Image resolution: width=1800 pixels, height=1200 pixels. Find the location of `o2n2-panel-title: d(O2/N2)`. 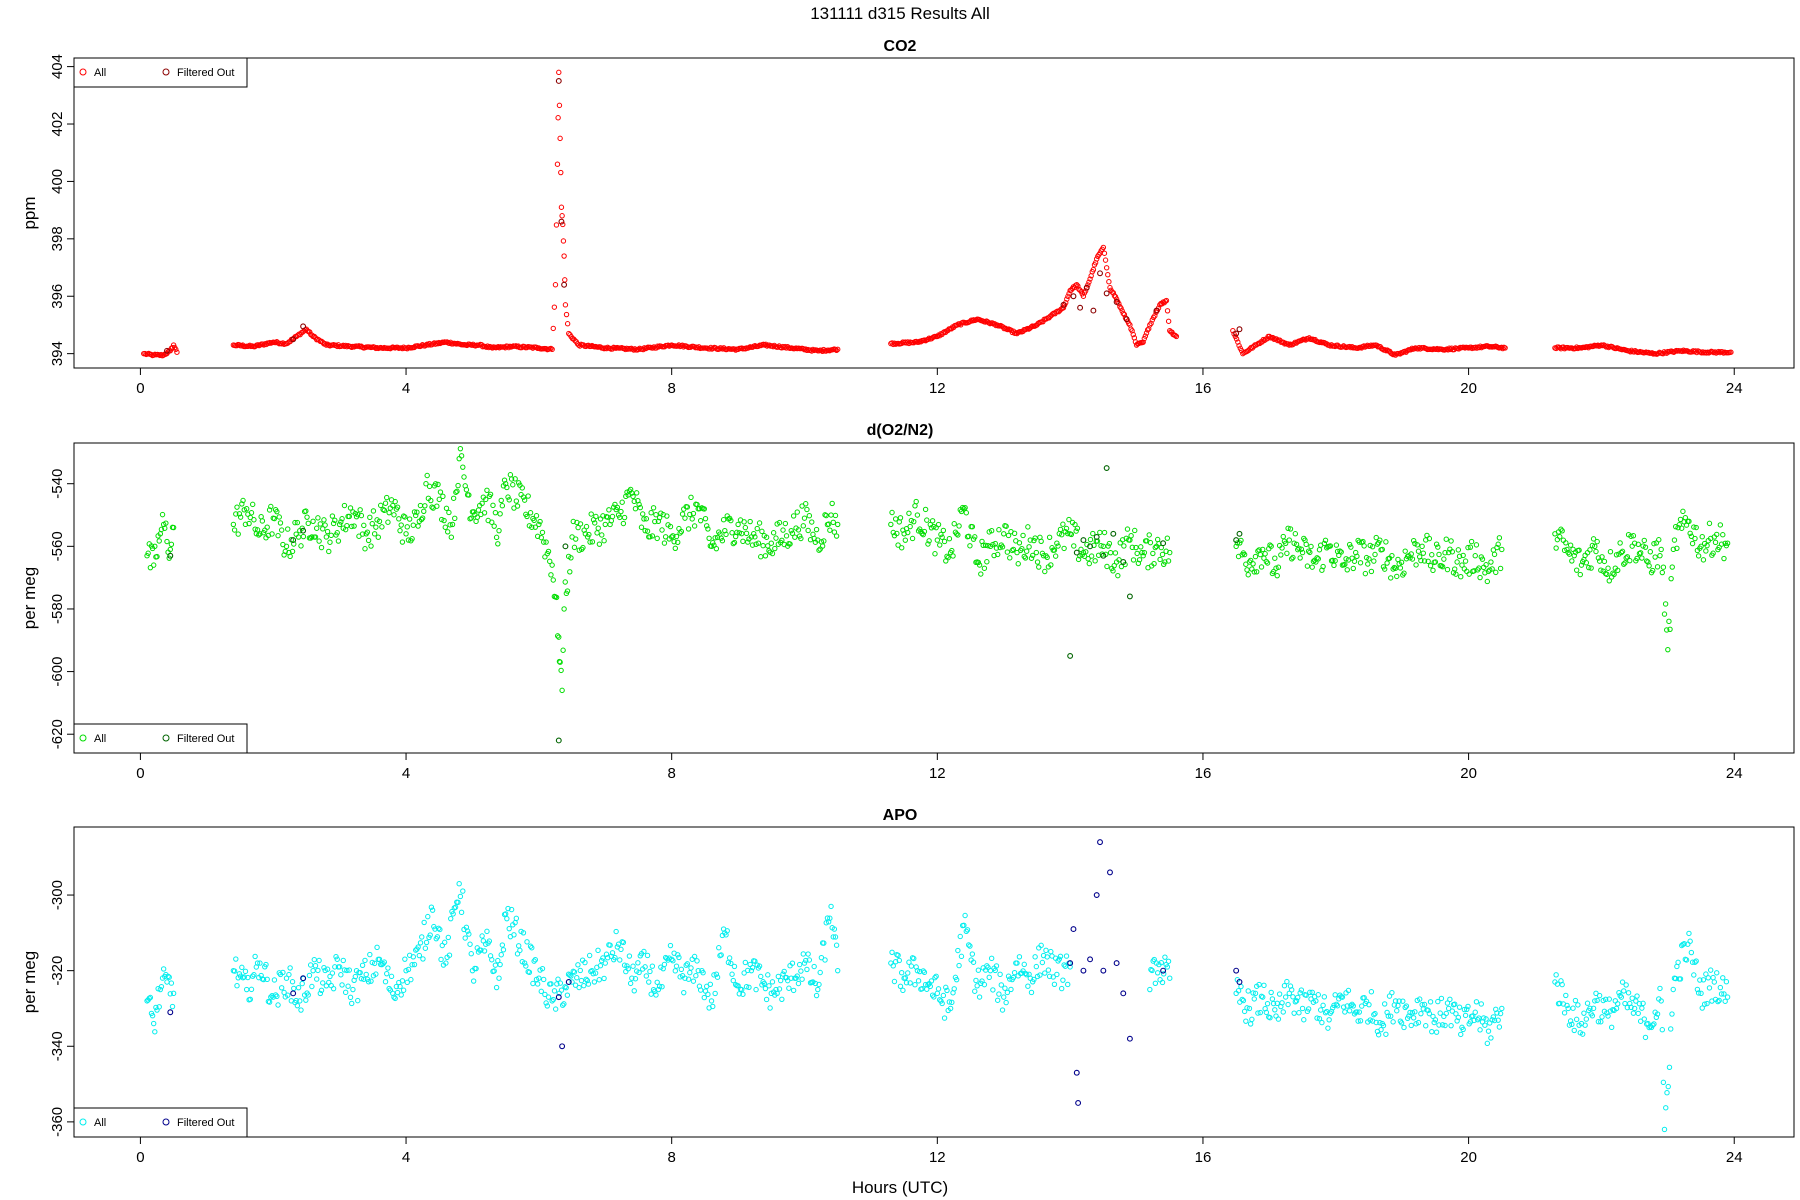

o2n2-panel-title: d(O2/N2) is located at coordinates (900, 430).